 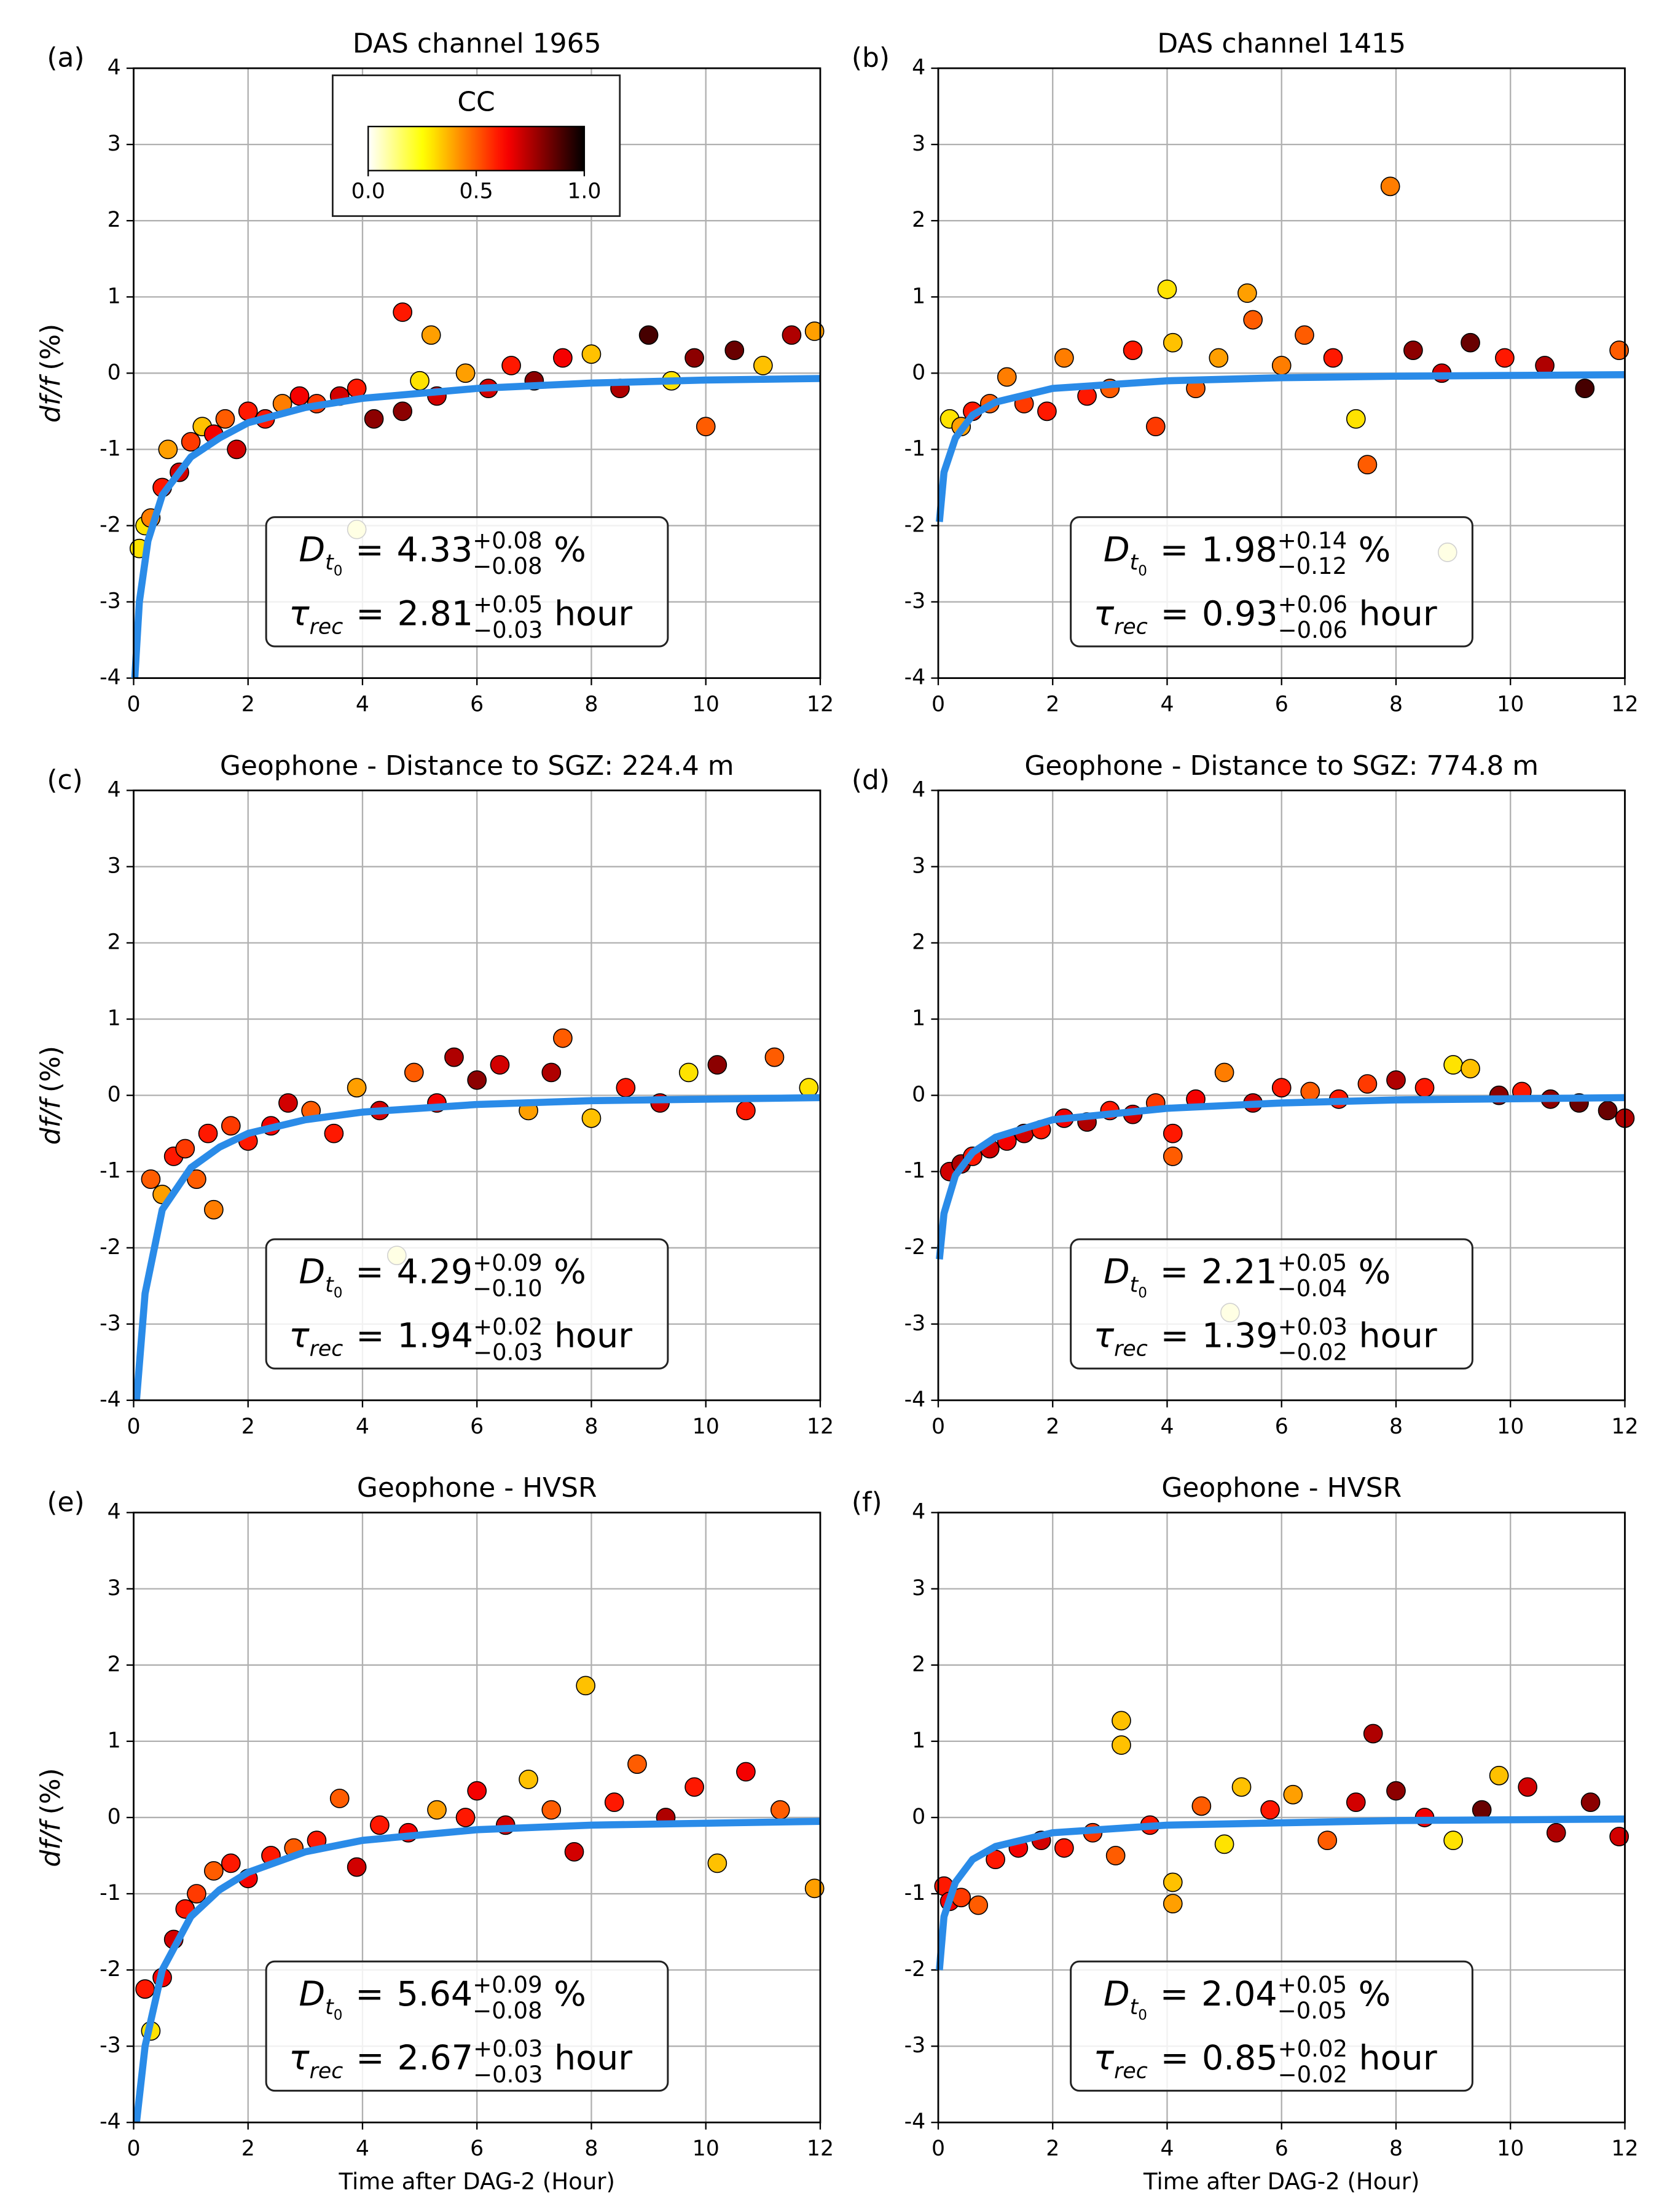 What do you see at coordinates (435, 1994) in the screenshot?
I see `d-value: 5.64` at bounding box center [435, 1994].